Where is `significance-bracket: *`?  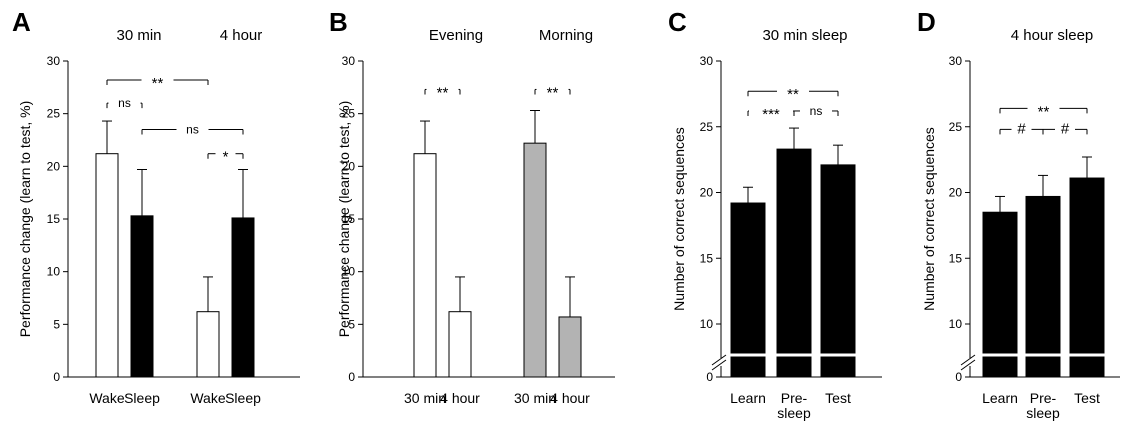 significance-bracket: * is located at coordinates (225, 157).